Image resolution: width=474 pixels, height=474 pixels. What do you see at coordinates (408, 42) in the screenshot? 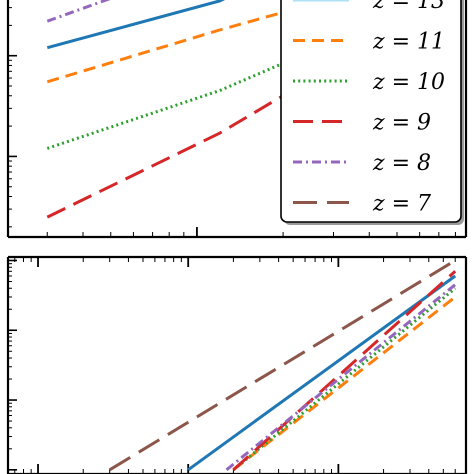
I see `legend-label: z = 11` at bounding box center [408, 42].